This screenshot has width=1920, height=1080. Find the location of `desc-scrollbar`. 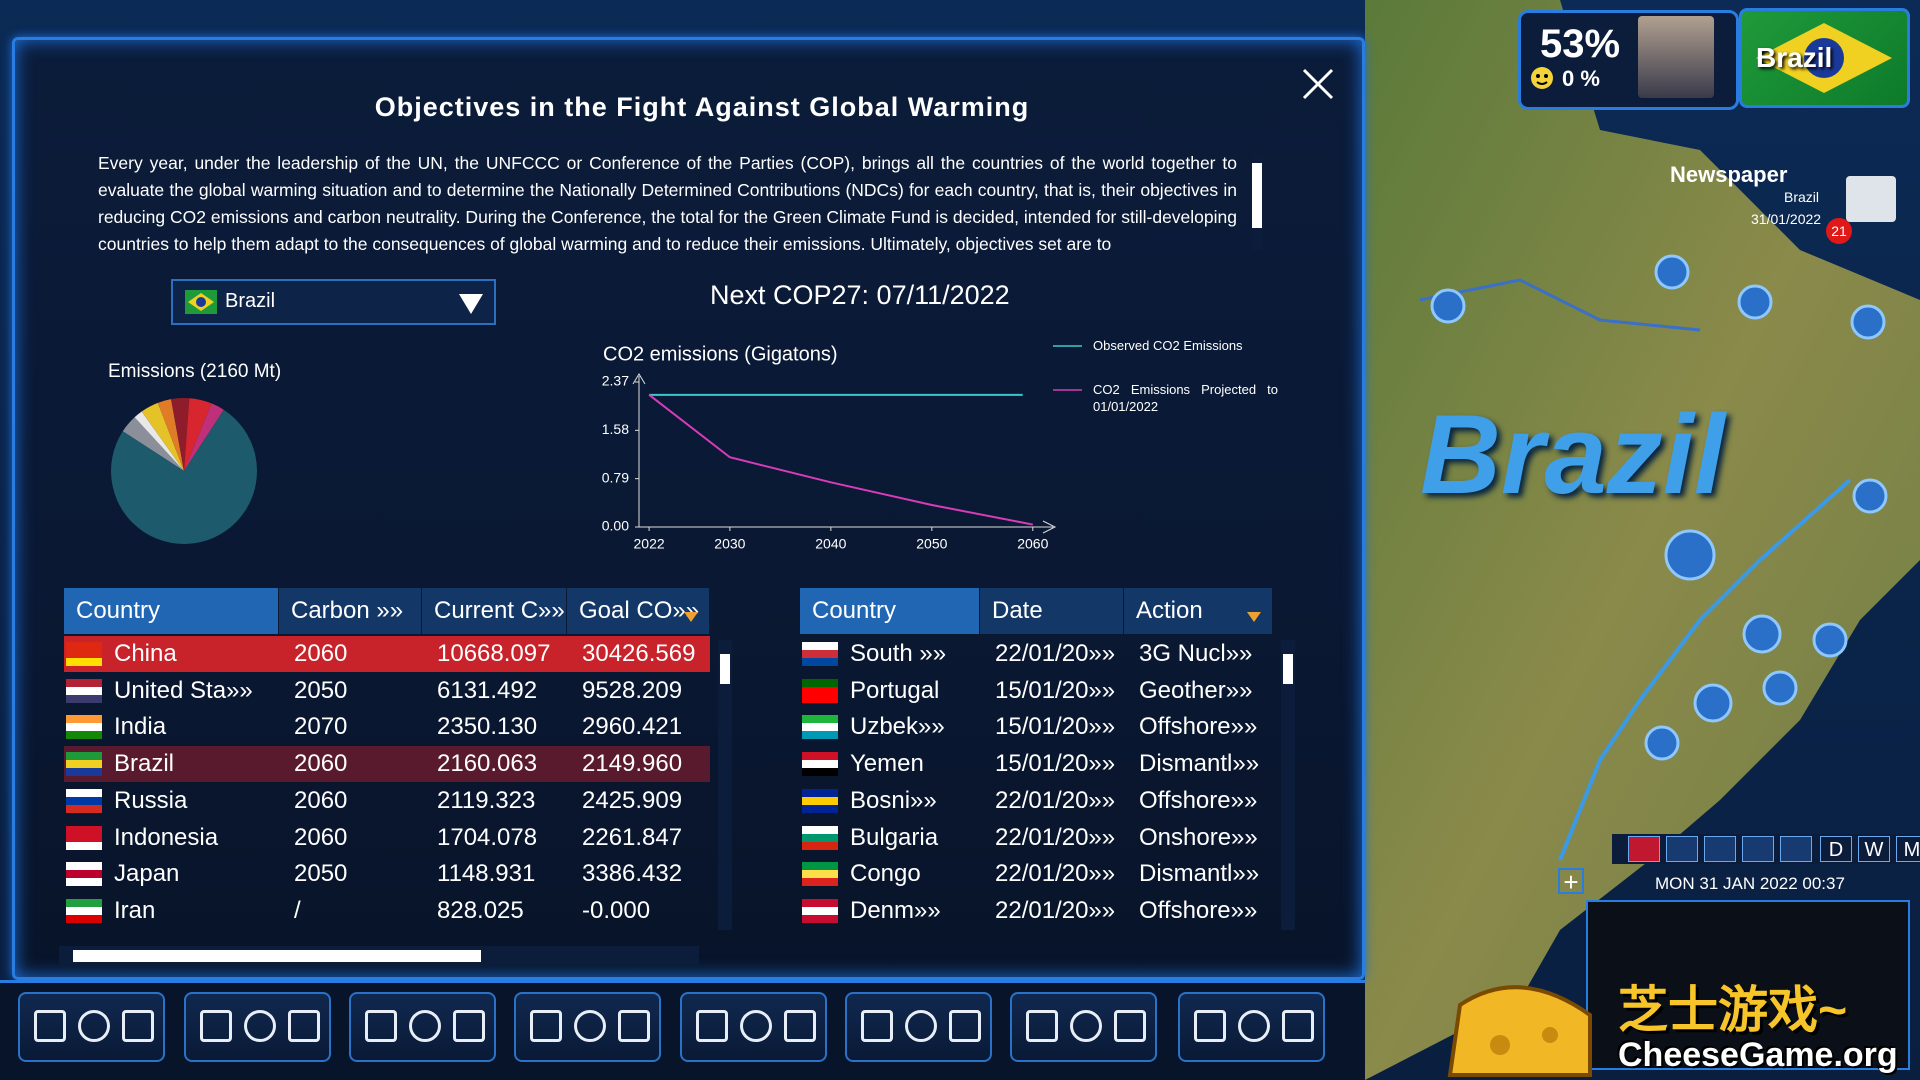

desc-scrollbar is located at coordinates (1257, 202).